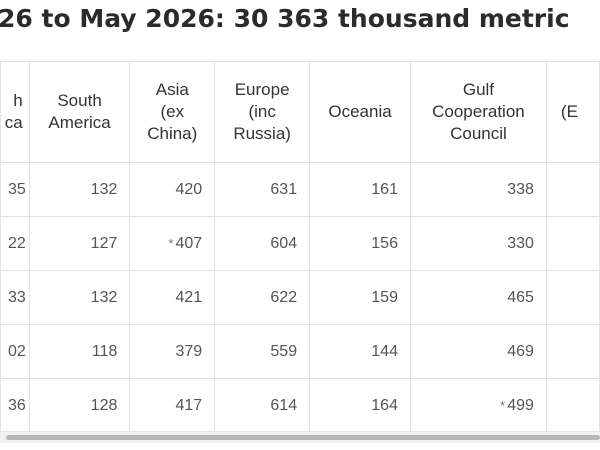 Image resolution: width=600 pixels, height=450 pixels. I want to click on cell-value: 421, so click(189, 297).